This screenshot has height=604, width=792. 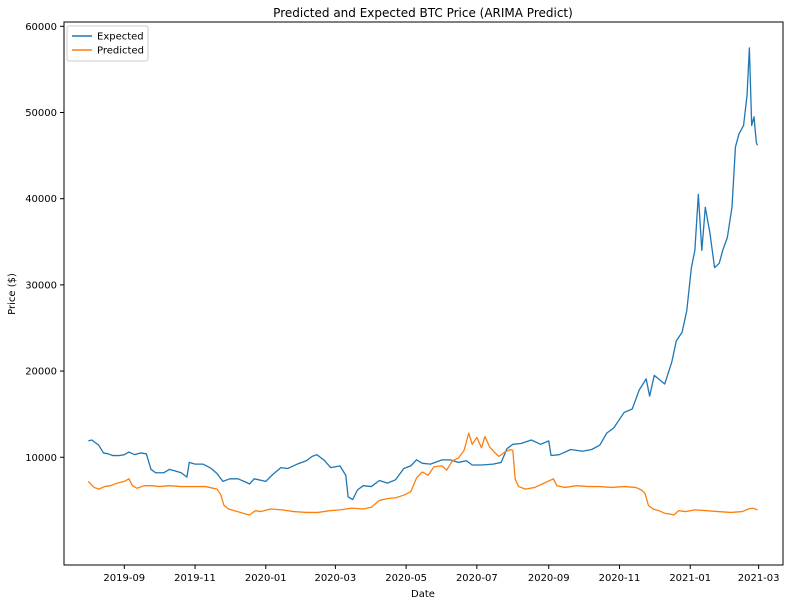 I want to click on y-axis-label: Price ($), so click(x=12, y=294).